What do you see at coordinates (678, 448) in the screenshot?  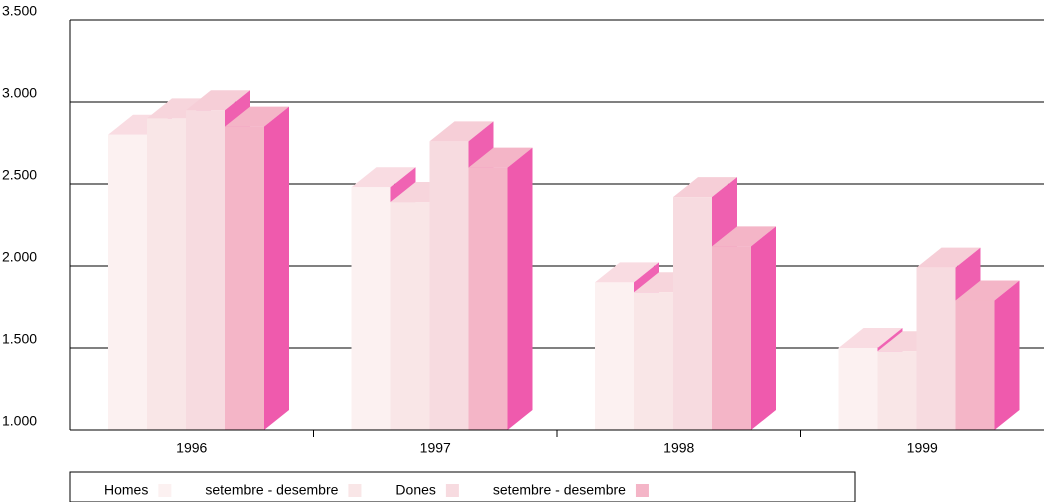 I see `x-tick-label: 1998` at bounding box center [678, 448].